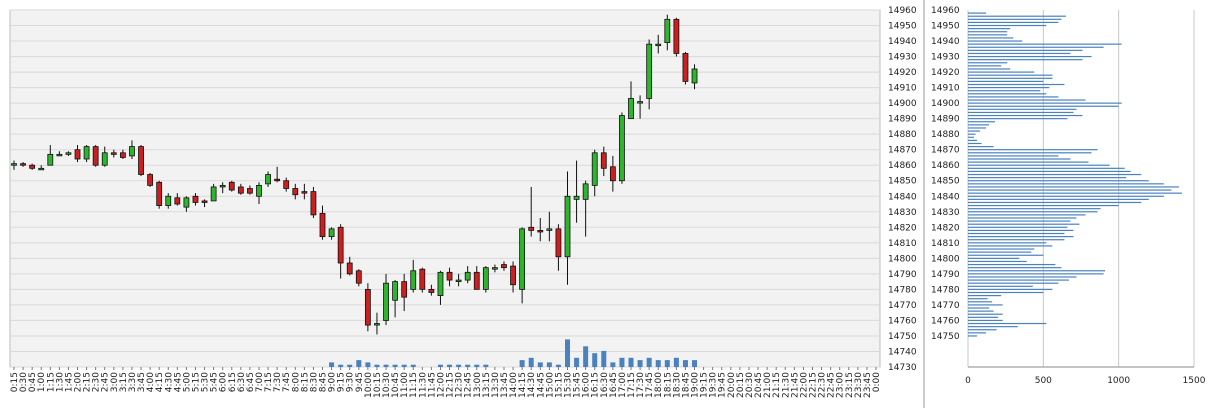  What do you see at coordinates (902, 27) in the screenshot?
I see `price-tick-label: 14950` at bounding box center [902, 27].